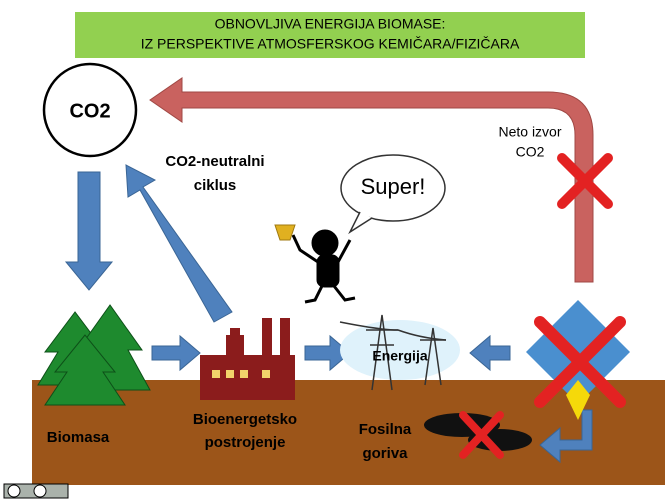 The height and width of the screenshot is (500, 665). Describe the element at coordinates (315, 264) in the screenshot. I see `stick-figure` at that location.